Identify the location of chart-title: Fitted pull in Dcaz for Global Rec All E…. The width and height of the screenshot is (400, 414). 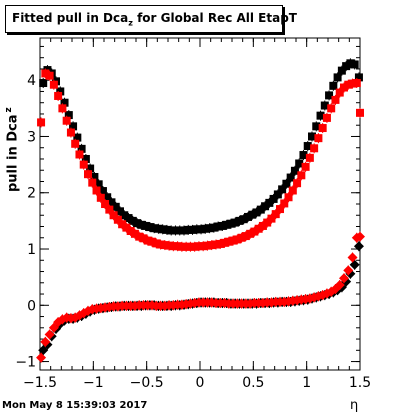
(154, 19).